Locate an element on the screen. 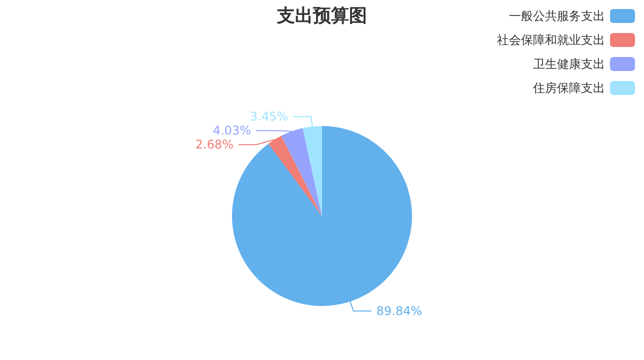 This screenshot has width=644, height=360. chart-title: 支出预算图 is located at coordinates (321, 16).